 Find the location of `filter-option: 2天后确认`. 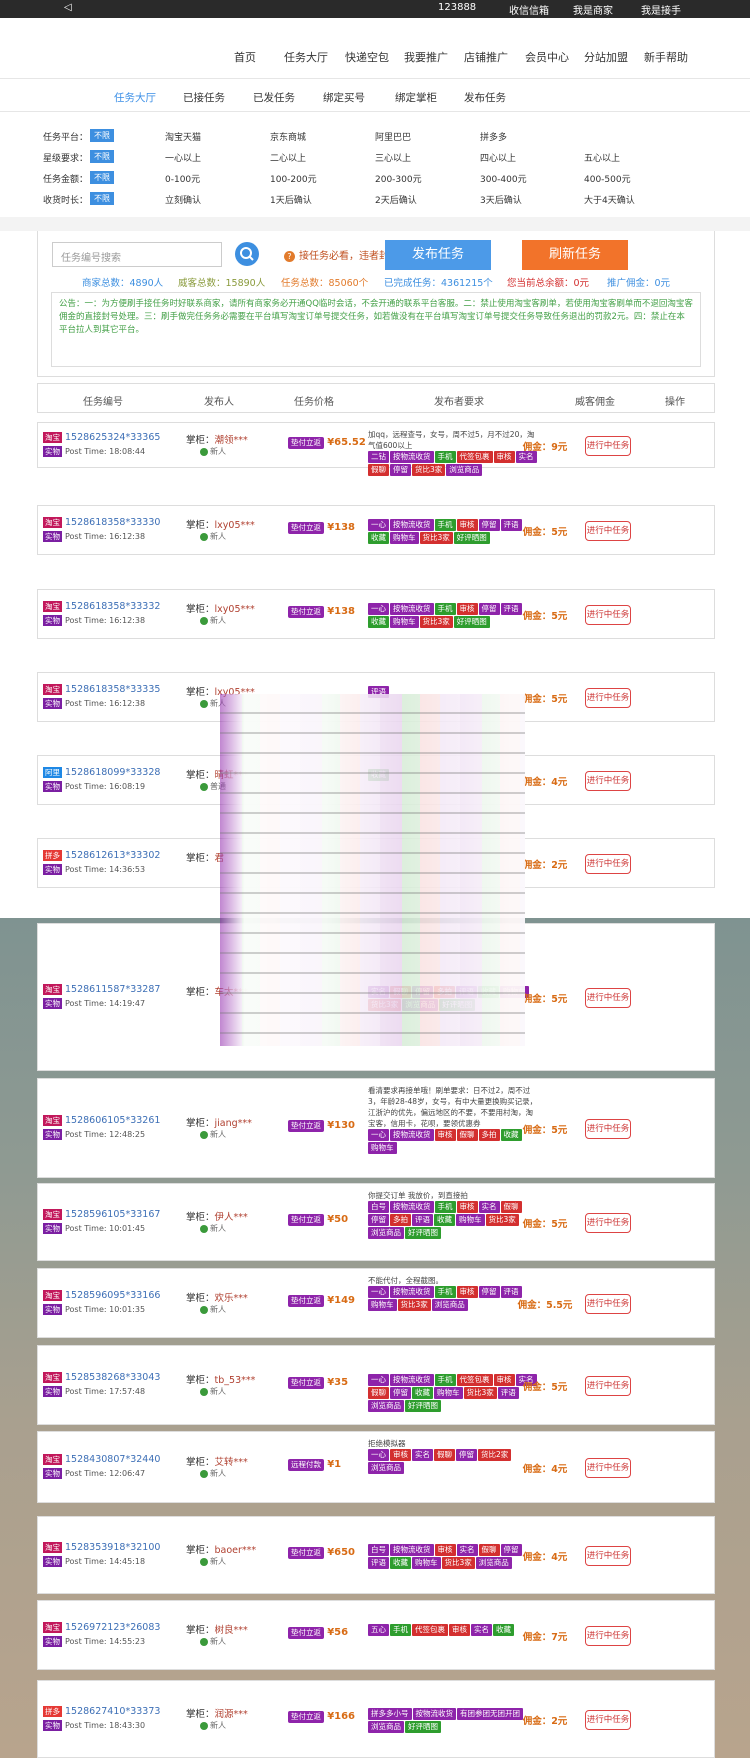

filter-option: 2天后确认 is located at coordinates (396, 201).